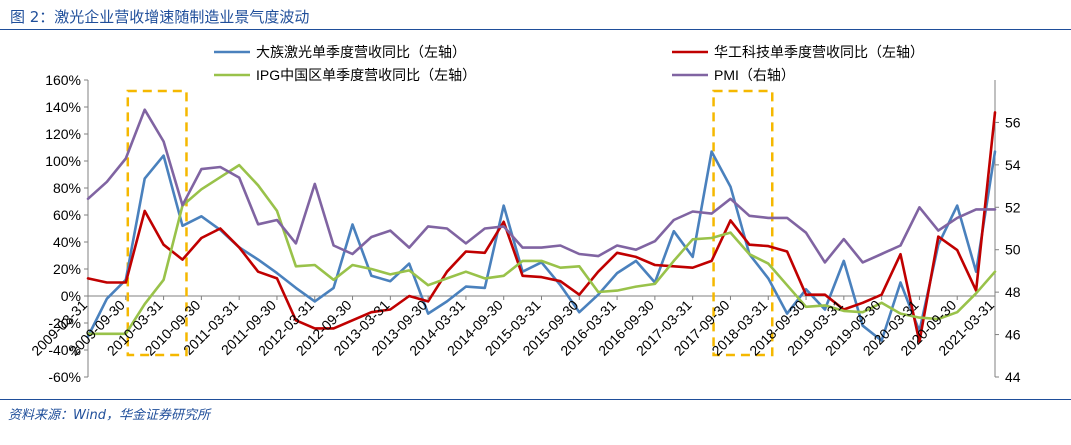 The width and height of the screenshot is (1071, 445). Describe the element at coordinates (1013, 122) in the screenshot. I see `y-right-tick-label: 56` at that location.